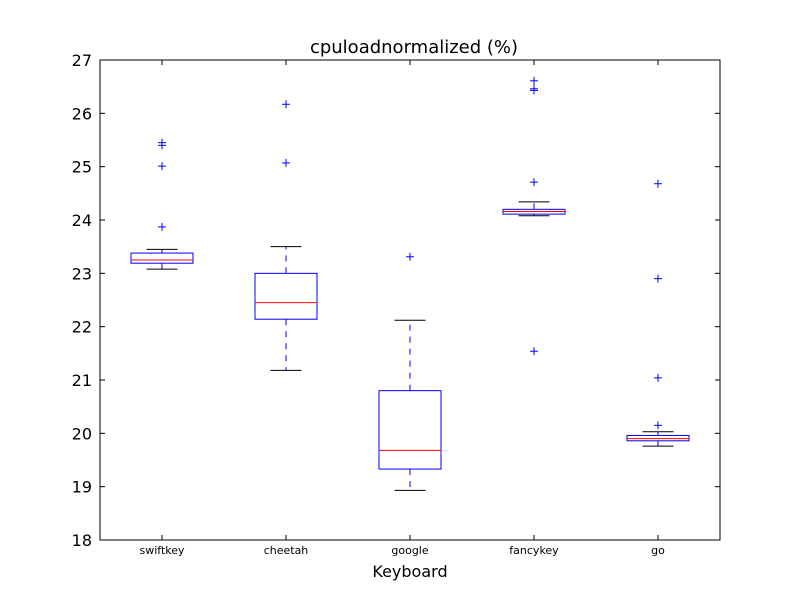 The height and width of the screenshot is (600, 800). What do you see at coordinates (409, 571) in the screenshot?
I see `x-axis-label: Keyboard` at bounding box center [409, 571].